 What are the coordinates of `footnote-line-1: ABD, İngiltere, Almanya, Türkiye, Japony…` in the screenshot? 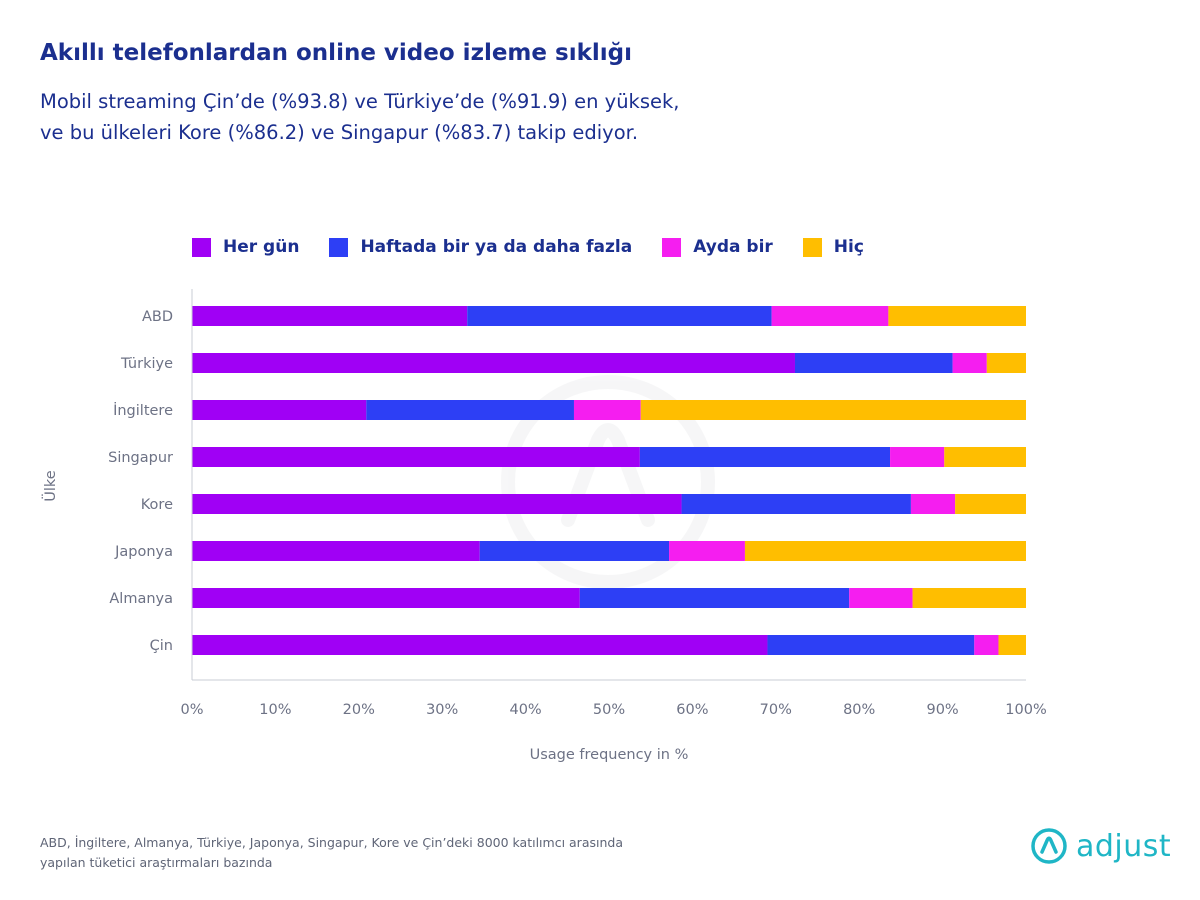 It's located at (331, 842).